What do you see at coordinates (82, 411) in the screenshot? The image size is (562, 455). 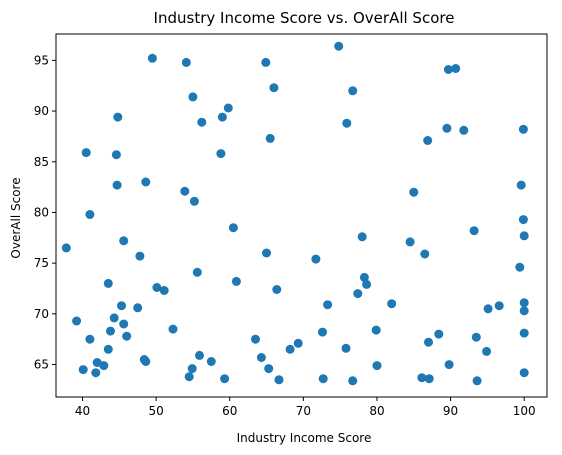 I see `x-tick-label: 40` at bounding box center [82, 411].